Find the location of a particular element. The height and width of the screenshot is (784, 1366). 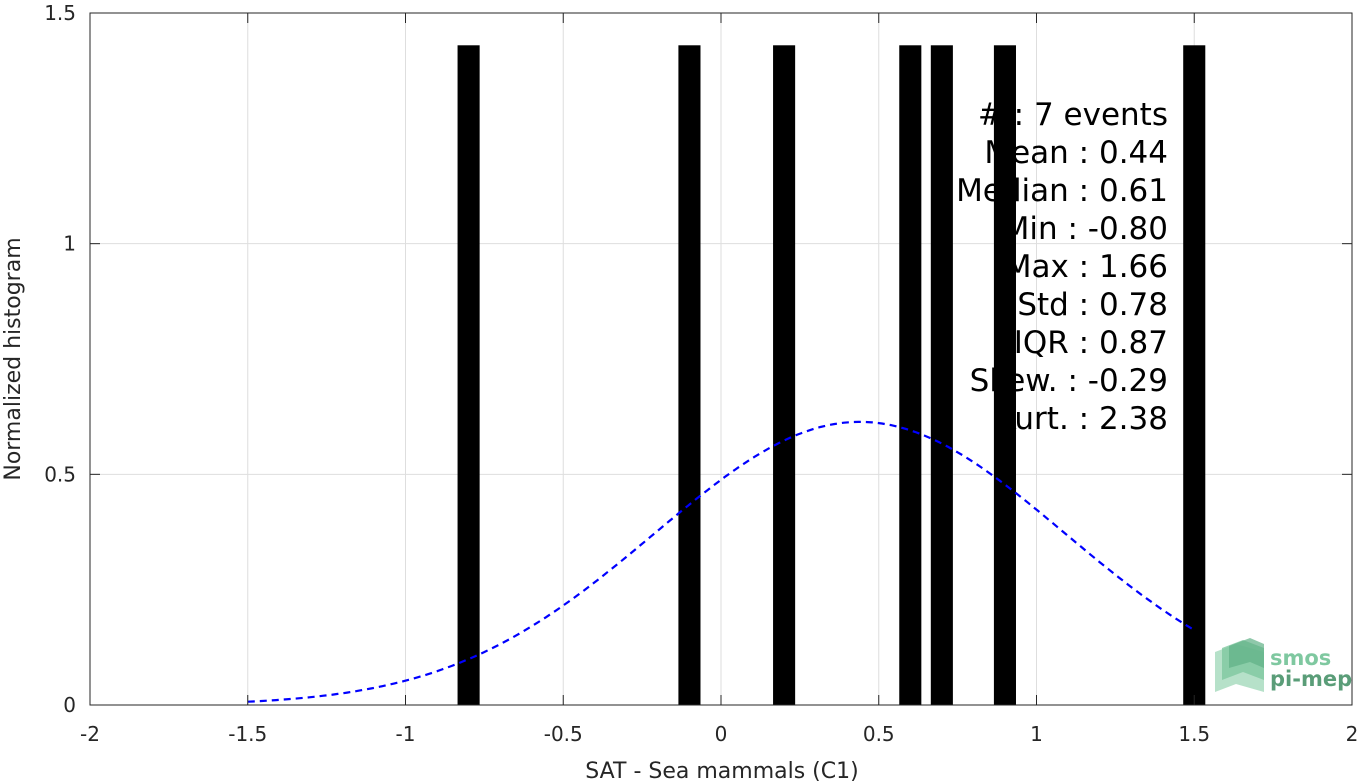

y-tick-label: 1 is located at coordinates (69, 244).